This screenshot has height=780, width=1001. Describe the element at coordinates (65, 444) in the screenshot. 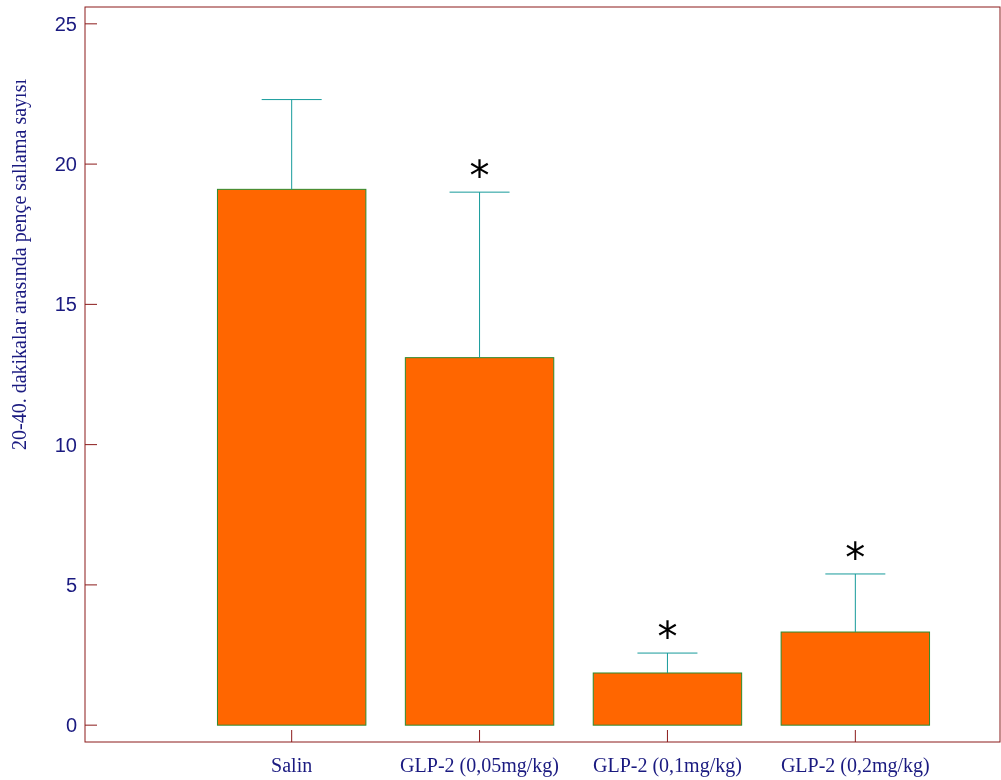

I see `y-tick-label: 10` at that location.